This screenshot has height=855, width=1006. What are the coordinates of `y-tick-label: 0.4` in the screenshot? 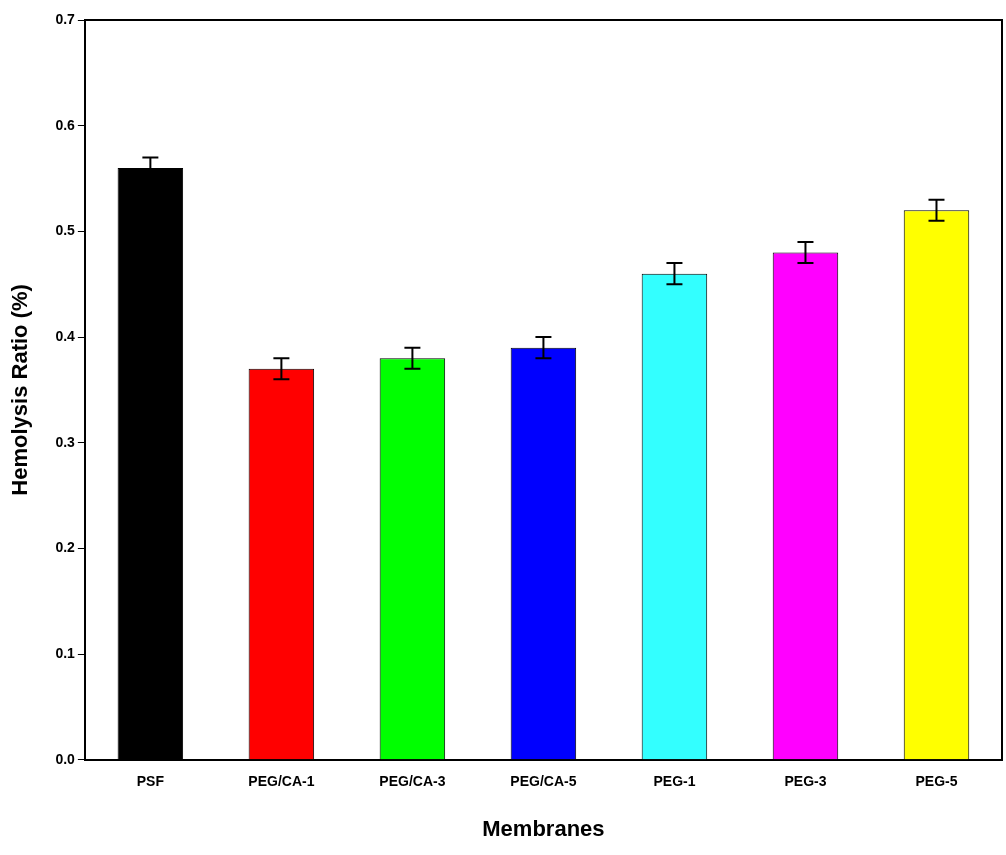 It's located at (65, 335).